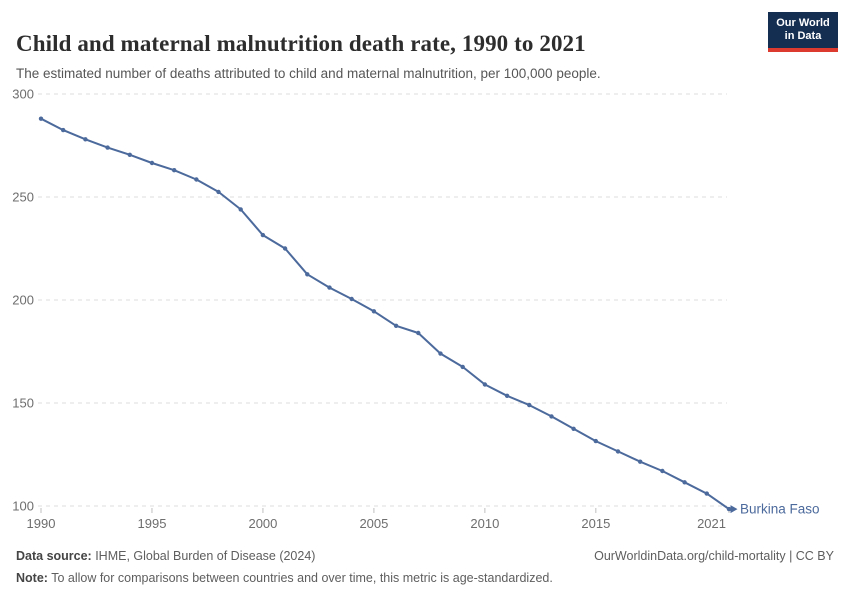 This screenshot has height=600, width=850. I want to click on data-point-2018, so click(662, 471).